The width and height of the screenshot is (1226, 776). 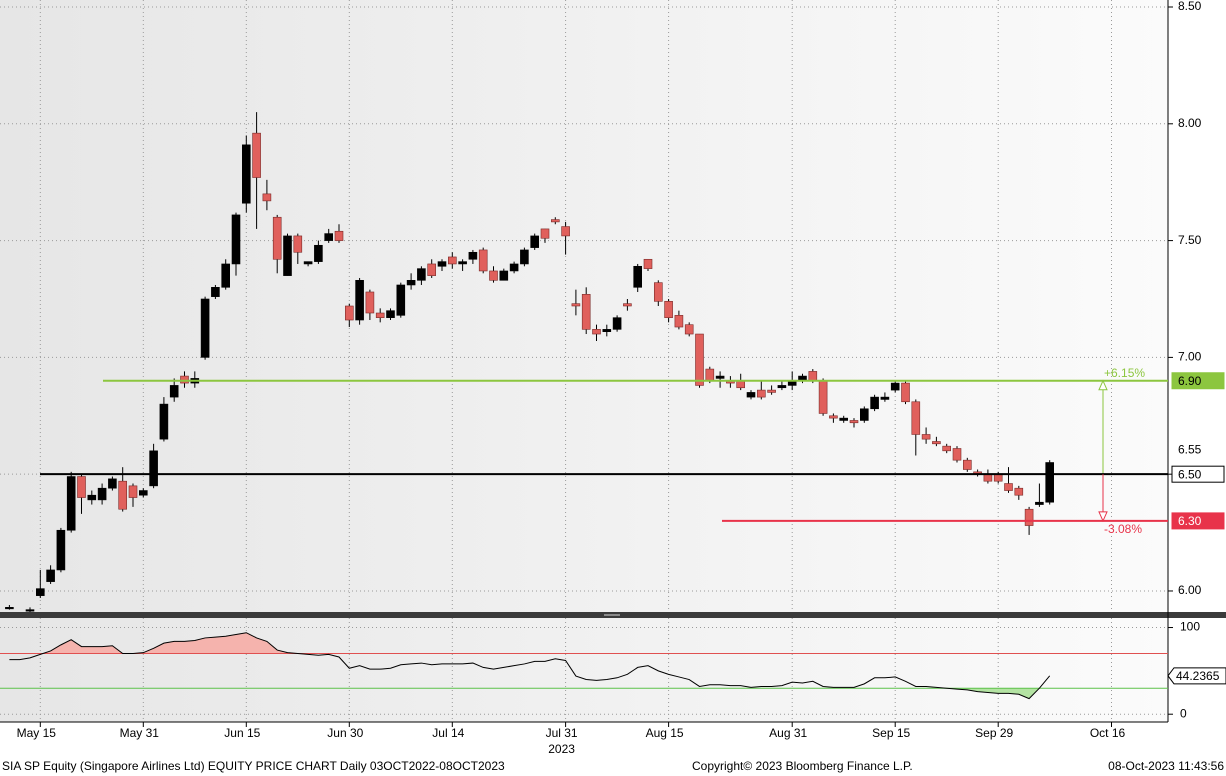 I want to click on x-tick-label: Sep 15, so click(x=891, y=733).